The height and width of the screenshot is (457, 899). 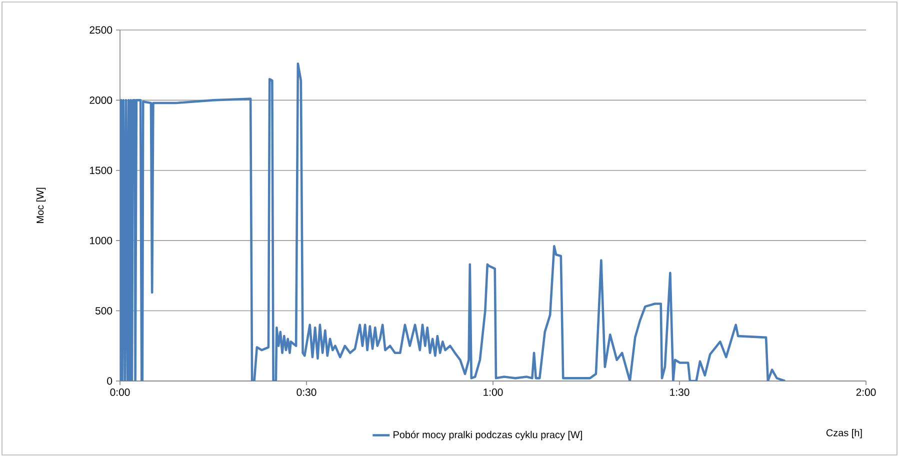 What do you see at coordinates (101, 240) in the screenshot?
I see `y-tick-label: 1000` at bounding box center [101, 240].